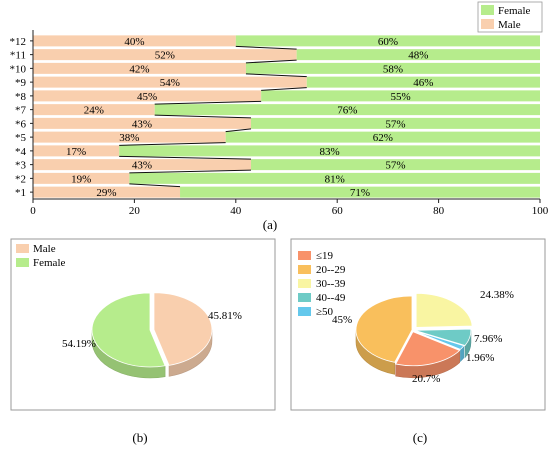 This screenshot has height=450, width=550. I want to click on legend-label: 30--39, so click(331, 284).